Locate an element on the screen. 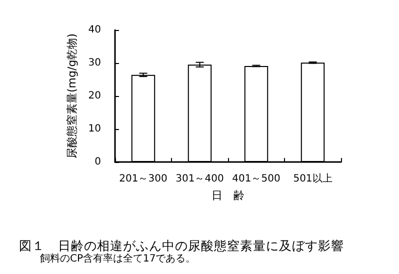 Image resolution: width=399 pixels, height=274 pixels. y-axis-title: 尿酸態窒素量(mg/g乾物) is located at coordinates (71, 96).